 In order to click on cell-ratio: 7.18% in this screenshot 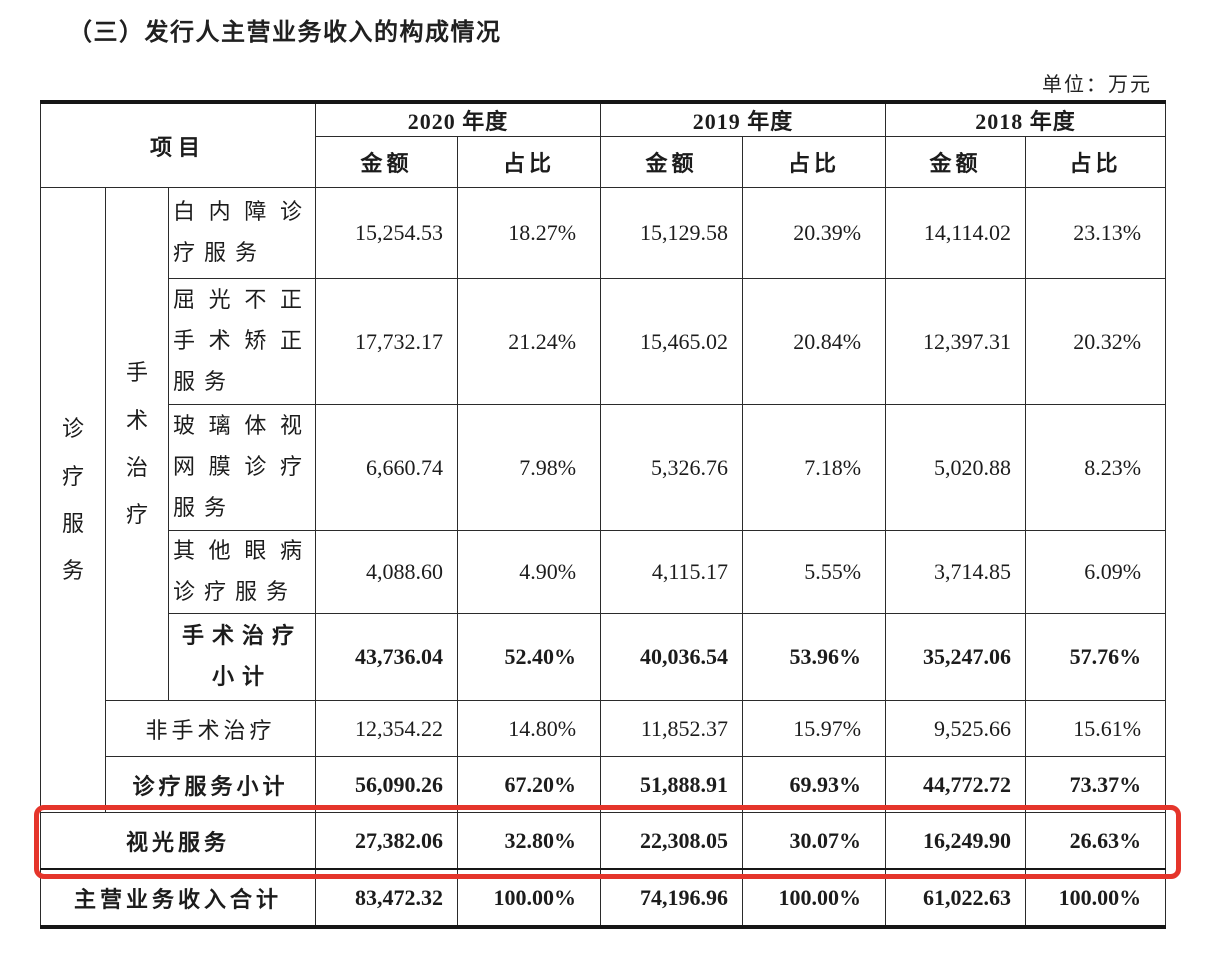, I will do `click(814, 467)`.